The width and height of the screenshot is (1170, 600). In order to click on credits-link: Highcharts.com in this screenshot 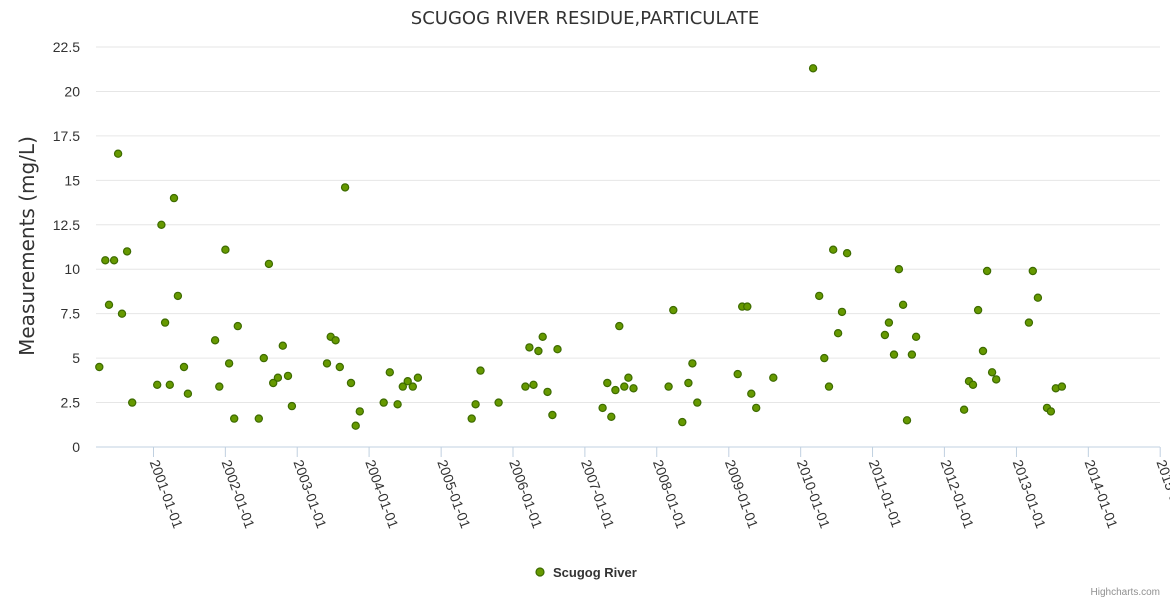, I will do `click(1125, 592)`.